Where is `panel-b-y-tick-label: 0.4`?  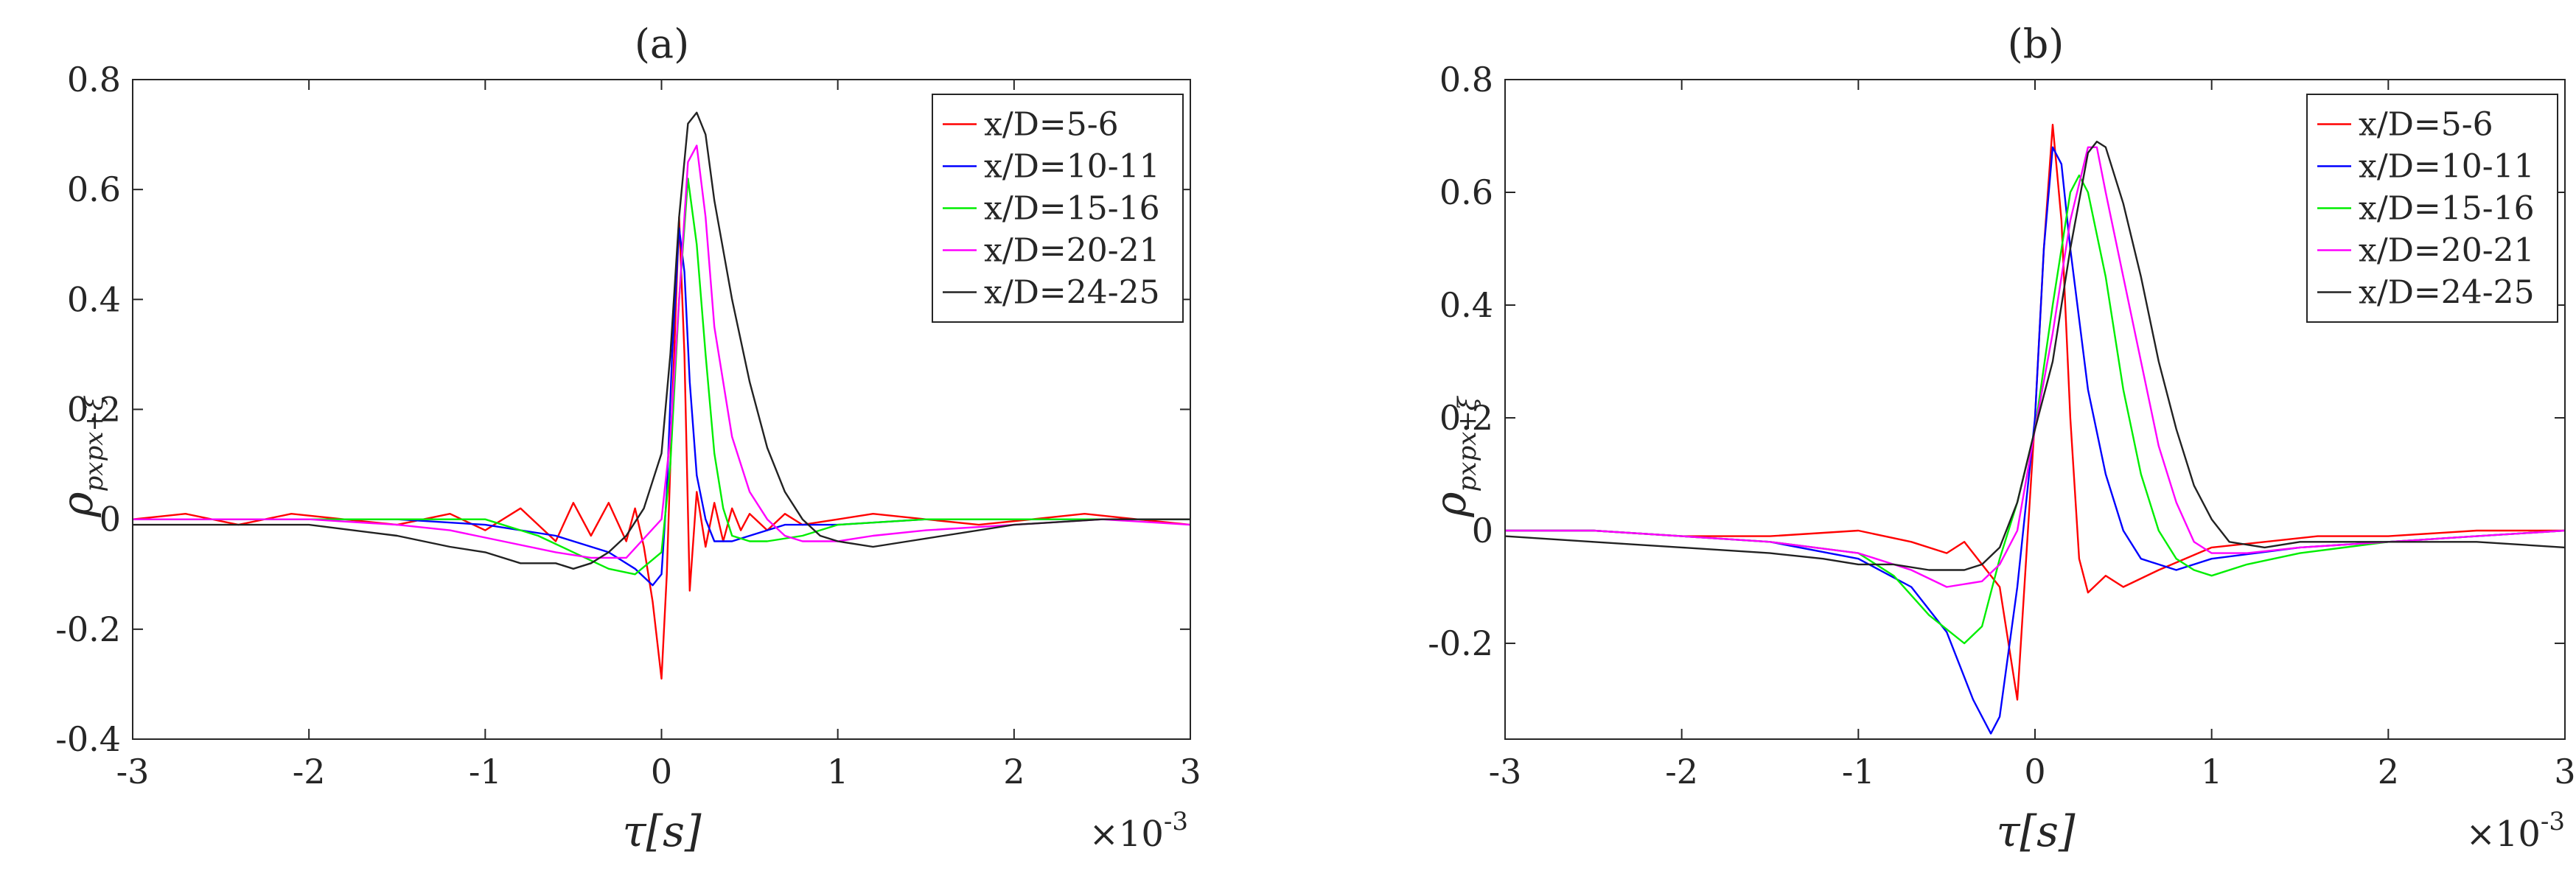 panel-b-y-tick-label: 0.4 is located at coordinates (1466, 305).